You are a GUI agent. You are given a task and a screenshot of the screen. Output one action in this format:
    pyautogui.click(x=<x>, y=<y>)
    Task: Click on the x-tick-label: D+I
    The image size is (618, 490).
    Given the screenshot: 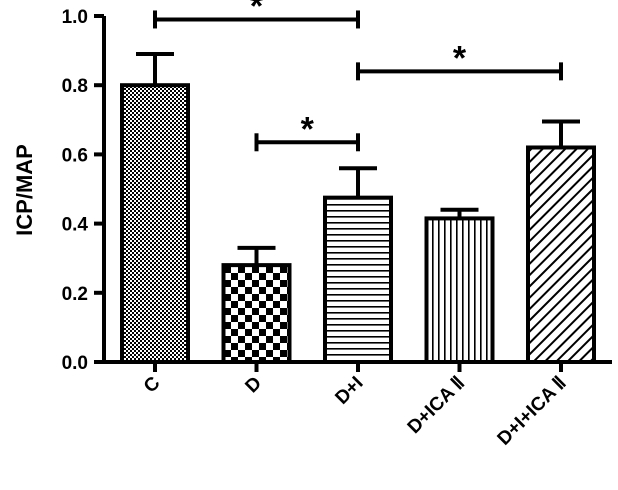 What is the action you would take?
    pyautogui.click(x=349, y=391)
    